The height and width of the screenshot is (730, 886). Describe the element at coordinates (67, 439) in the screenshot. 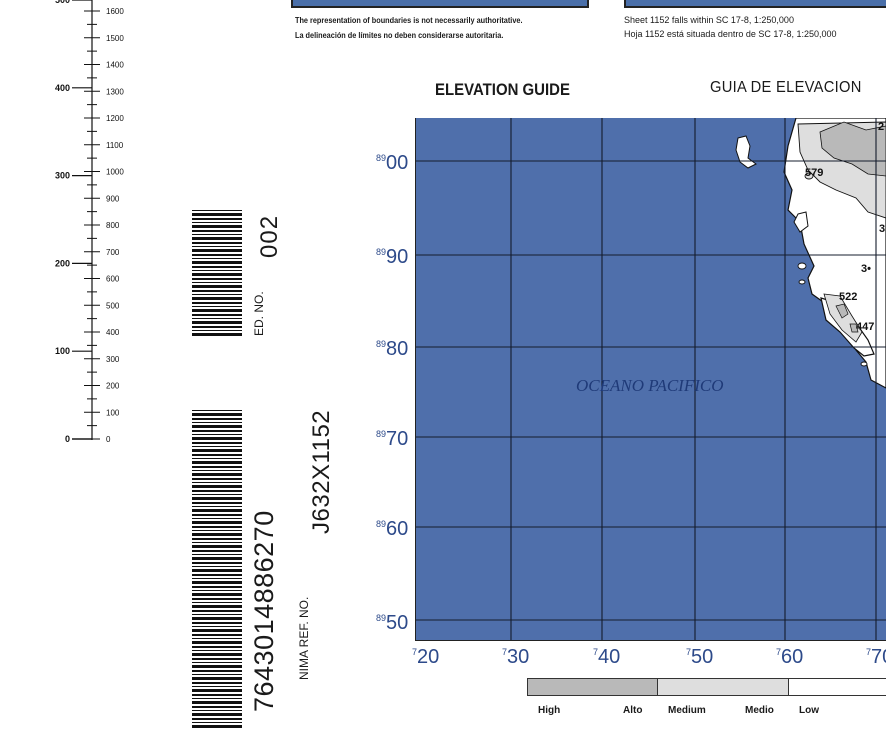

I see `meter-label: 0` at that location.